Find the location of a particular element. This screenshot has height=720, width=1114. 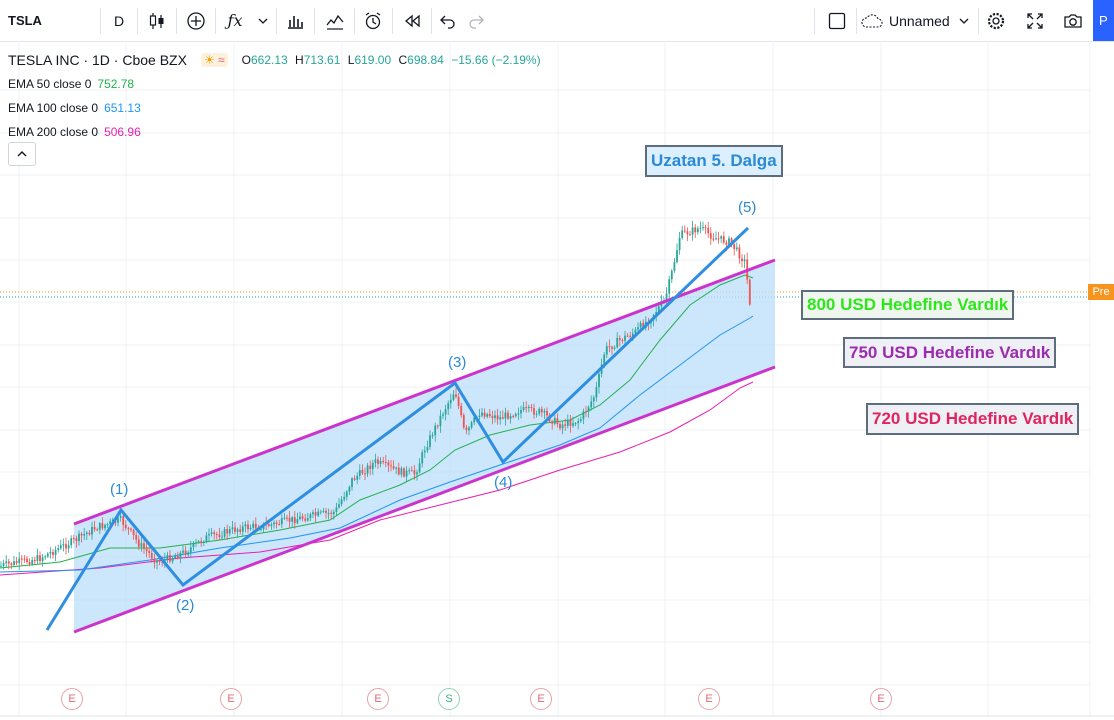

alert-button is located at coordinates (373, 20).